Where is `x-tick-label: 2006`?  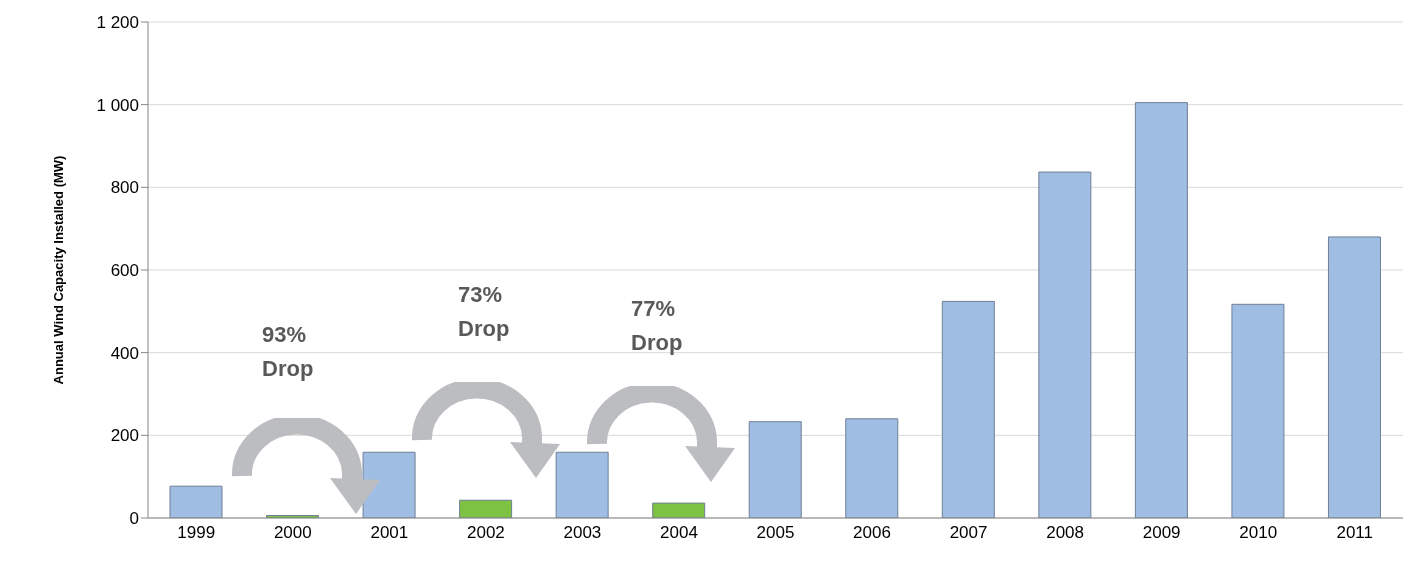 x-tick-label: 2006 is located at coordinates (872, 533).